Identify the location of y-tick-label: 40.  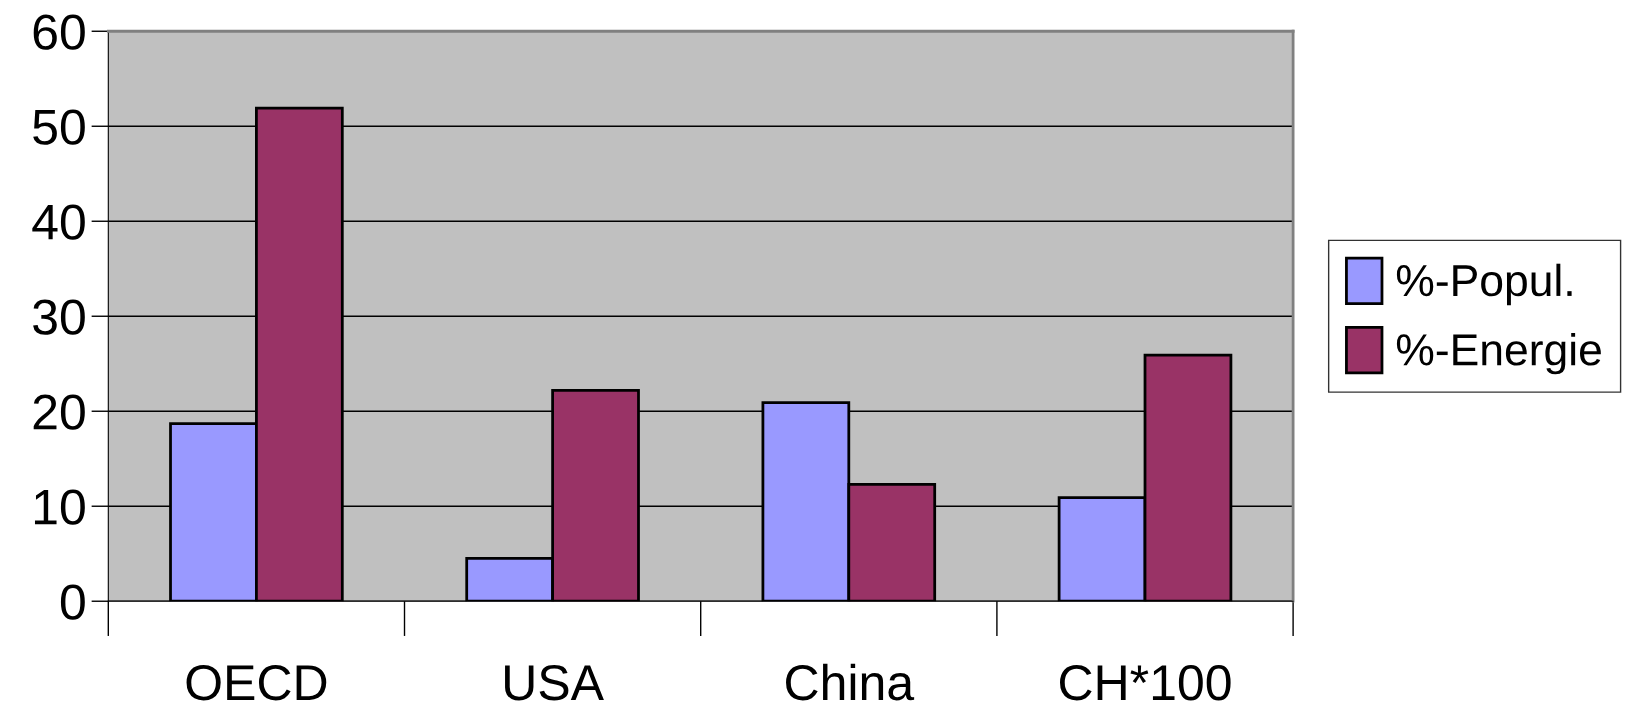
(58, 222).